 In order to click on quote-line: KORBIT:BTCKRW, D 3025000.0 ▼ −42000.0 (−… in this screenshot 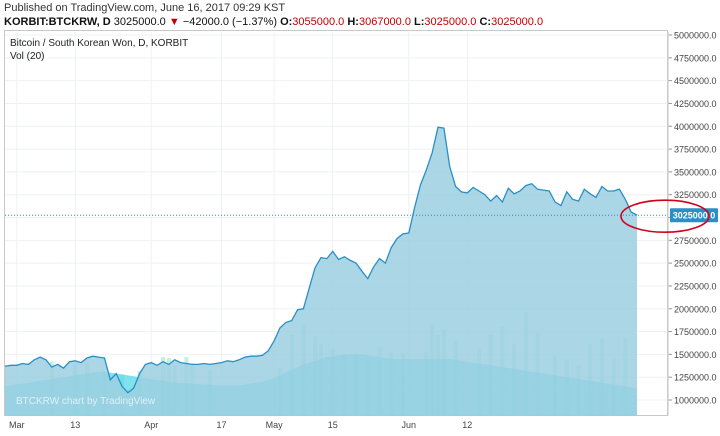, I will do `click(273, 22)`.